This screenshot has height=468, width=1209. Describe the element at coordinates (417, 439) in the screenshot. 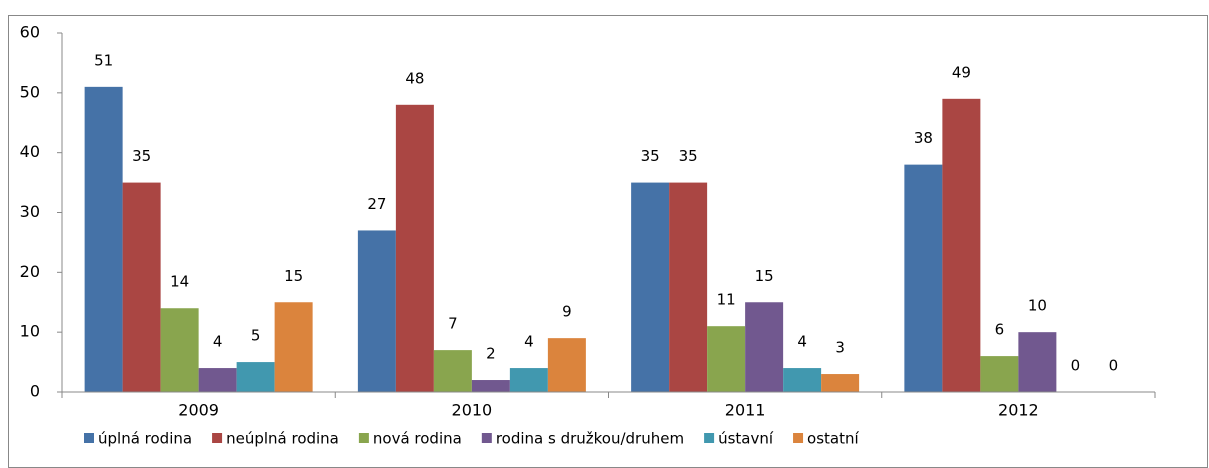

I see `legend-label: nová rodina` at that location.